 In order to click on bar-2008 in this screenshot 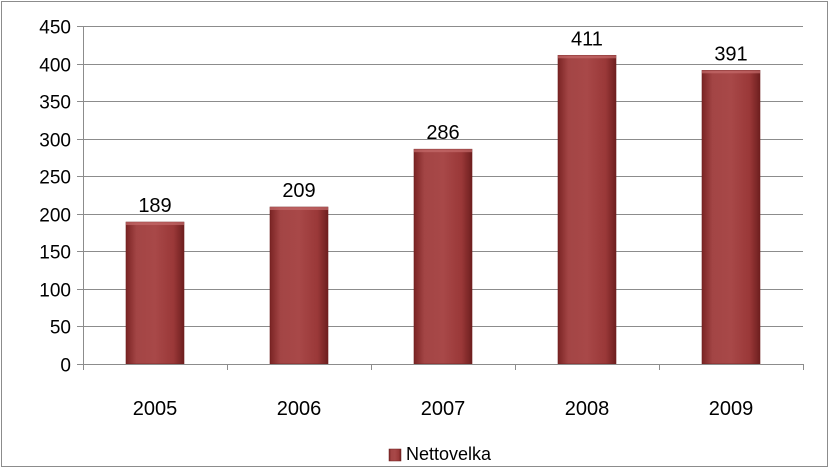, I will do `click(587, 209)`.